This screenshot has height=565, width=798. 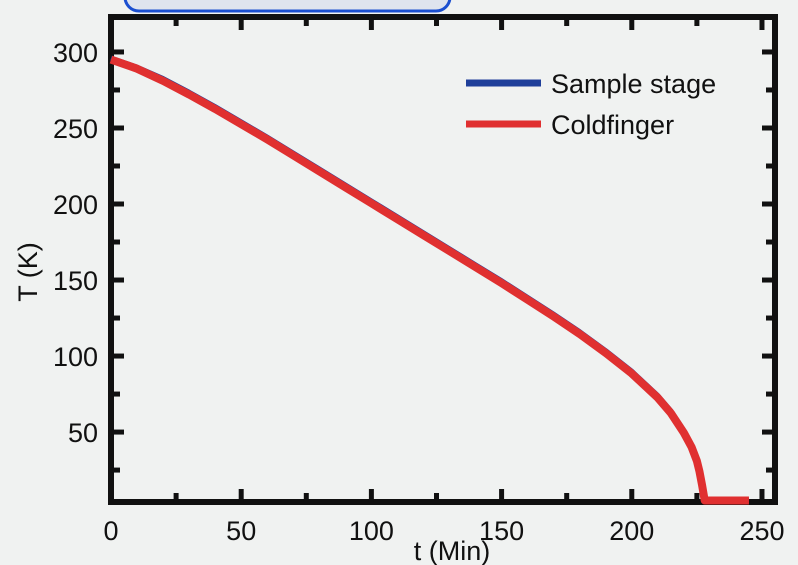 What do you see at coordinates (75, 357) in the screenshot?
I see `y-tick-label: 100` at bounding box center [75, 357].